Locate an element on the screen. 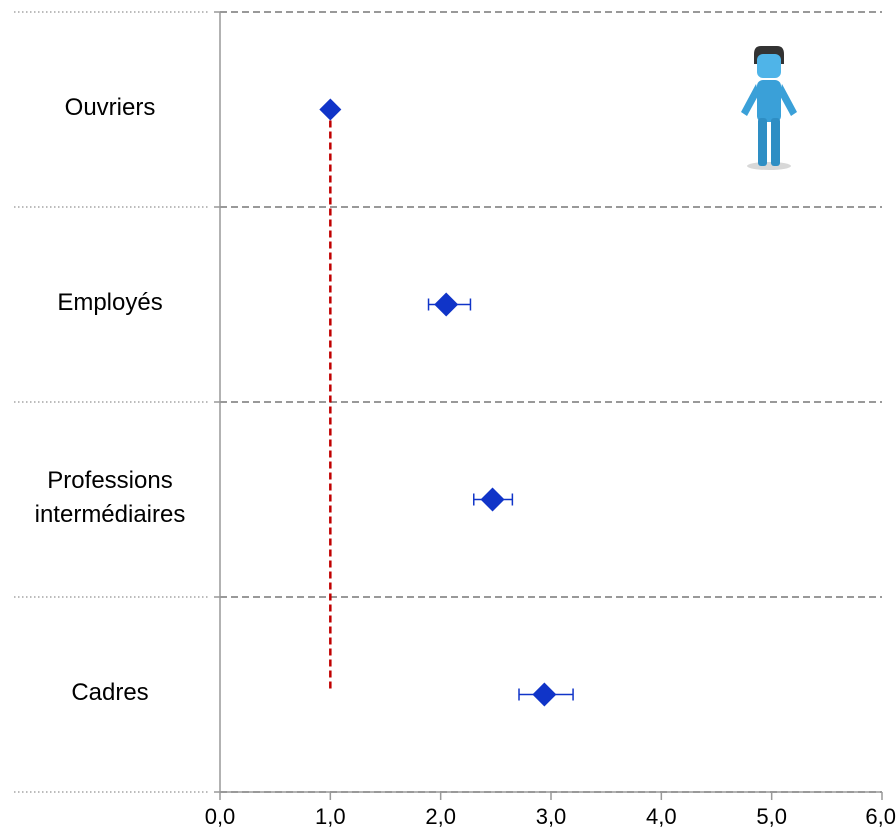  category-label: Cadres is located at coordinates (110, 693).